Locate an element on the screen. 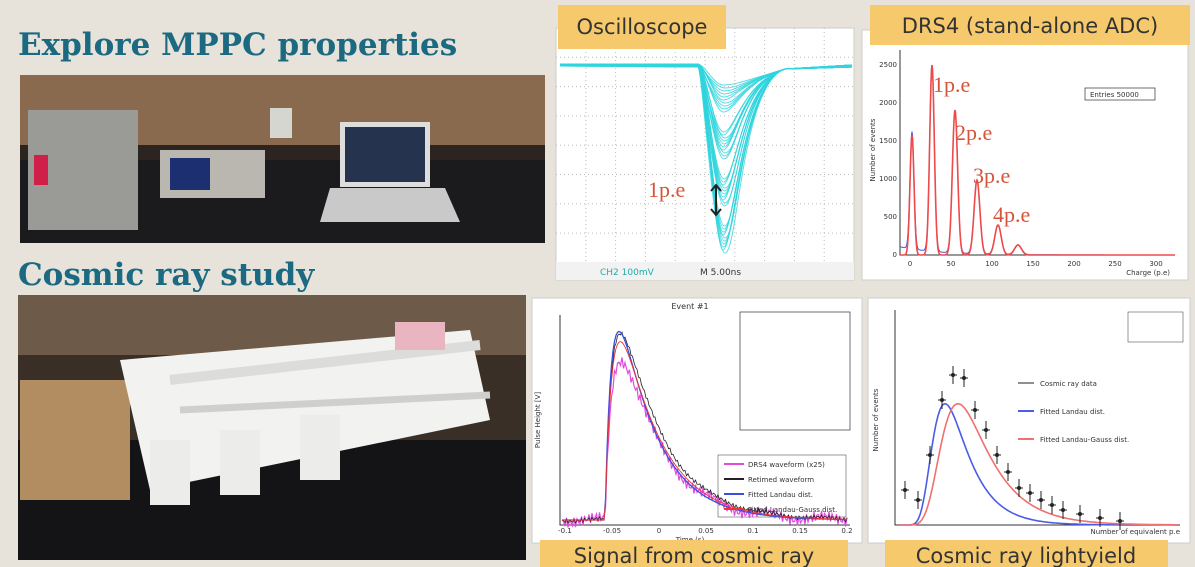 The width and height of the screenshot is (1195, 567). x-tick-label: 50 is located at coordinates (951, 264).